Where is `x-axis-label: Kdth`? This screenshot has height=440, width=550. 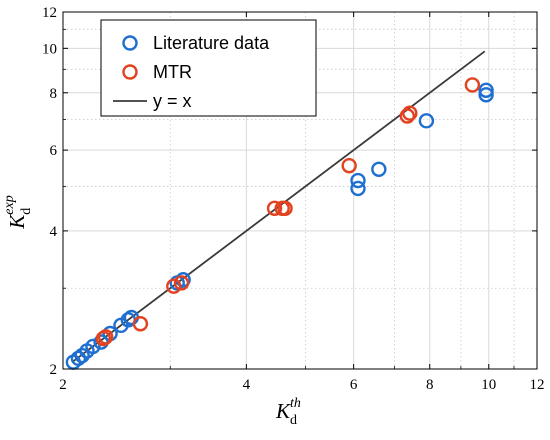 x-axis-label: Kdth is located at coordinates (288, 412).